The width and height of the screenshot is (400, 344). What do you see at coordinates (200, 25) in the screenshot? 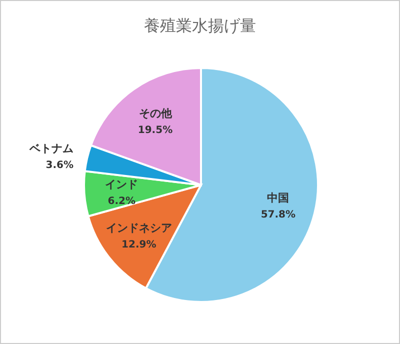
I see `chart-title: 養殖業水揚げ量` at bounding box center [200, 25].